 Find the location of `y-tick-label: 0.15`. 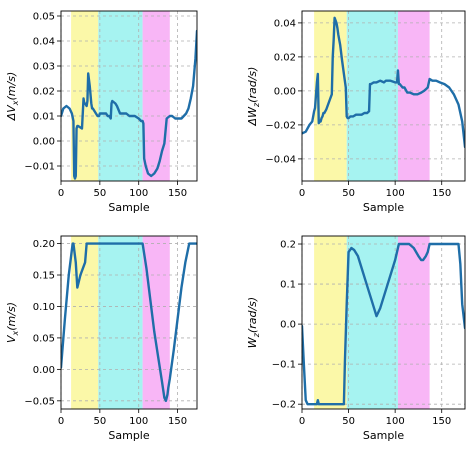

y-tick-label: 0.15 is located at coordinates (44, 276).